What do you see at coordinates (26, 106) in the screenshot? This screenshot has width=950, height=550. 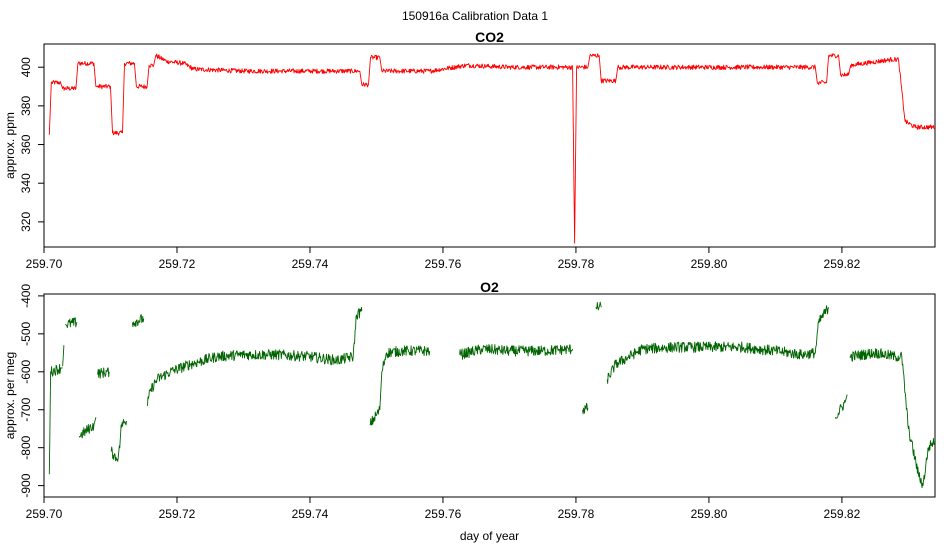 I see `y-tick-label: 380` at bounding box center [26, 106].